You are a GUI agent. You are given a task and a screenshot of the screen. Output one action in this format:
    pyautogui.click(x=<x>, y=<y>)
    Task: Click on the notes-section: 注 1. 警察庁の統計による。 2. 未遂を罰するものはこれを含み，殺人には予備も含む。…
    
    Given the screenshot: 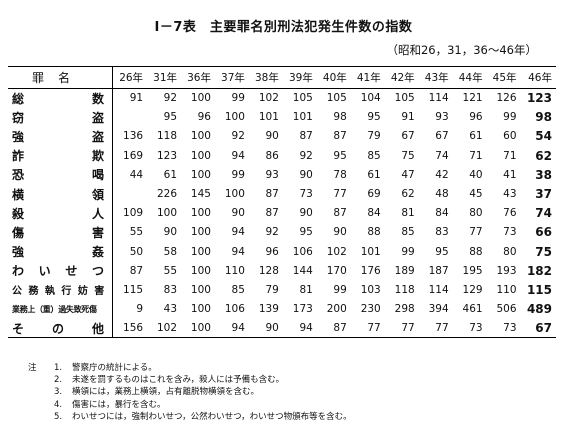 What is the action you would take?
    pyautogui.click(x=190, y=392)
    